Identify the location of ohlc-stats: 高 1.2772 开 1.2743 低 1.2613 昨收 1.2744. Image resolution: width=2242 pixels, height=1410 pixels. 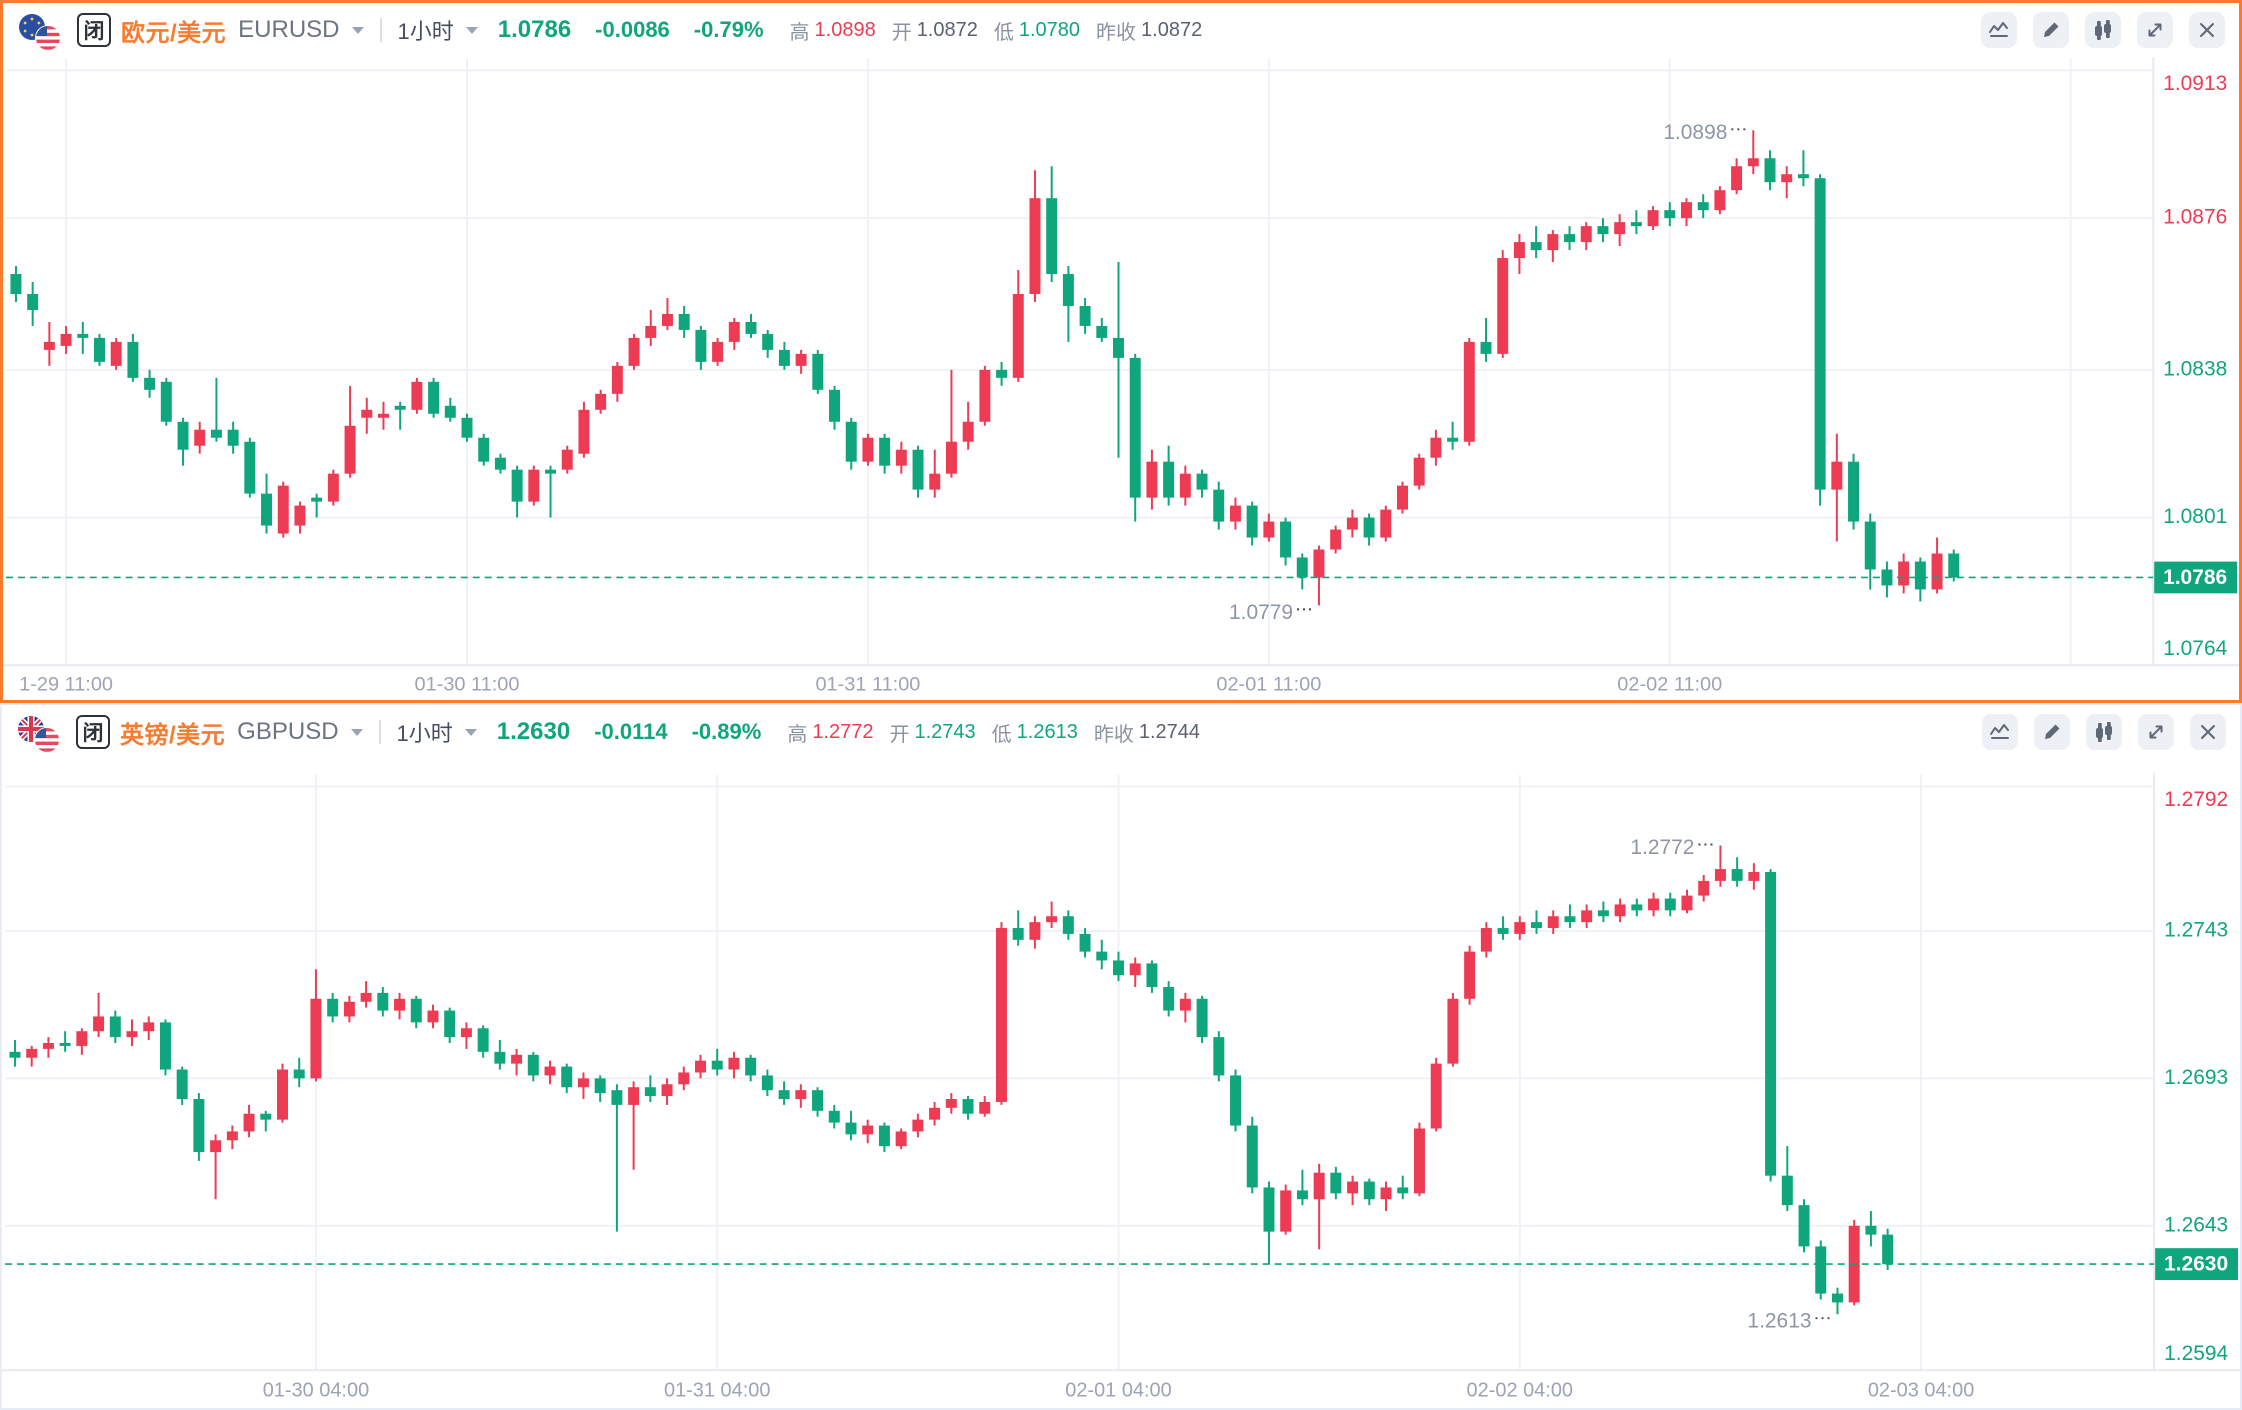
(1001, 732).